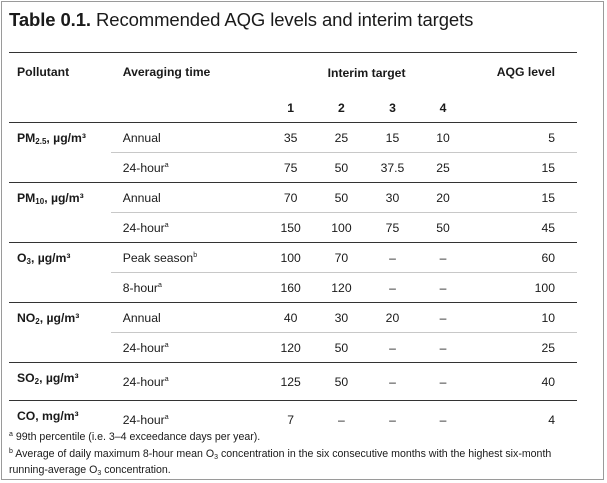 Image resolution: width=607 pixels, height=483 pixels. What do you see at coordinates (443, 167) in the screenshot?
I see `interim-target-4-cell: 25` at bounding box center [443, 167].